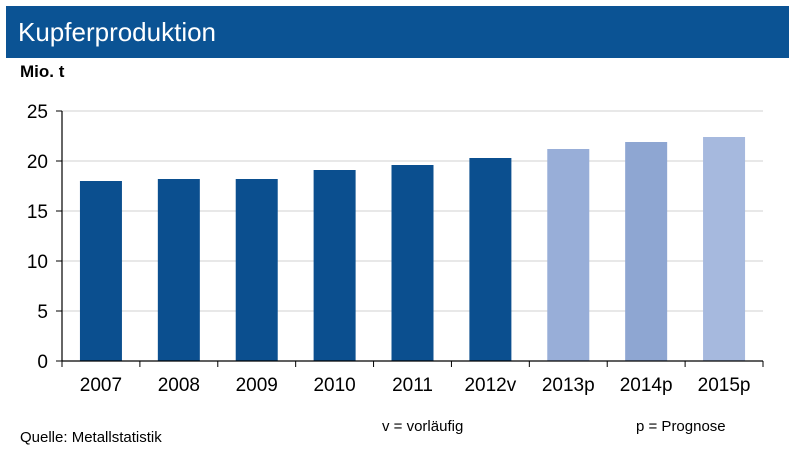 The image size is (795, 460). What do you see at coordinates (257, 385) in the screenshot?
I see `x-tick-label: 2009` at bounding box center [257, 385].